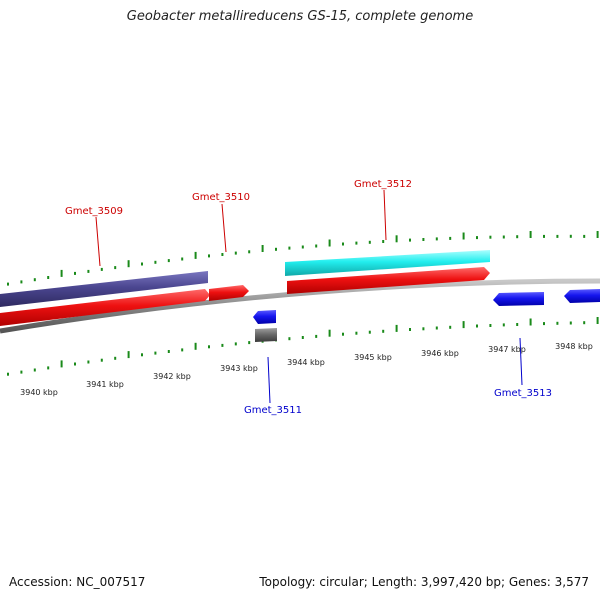  I want to click on gene-gmet-3510-arrow, so click(229, 293).